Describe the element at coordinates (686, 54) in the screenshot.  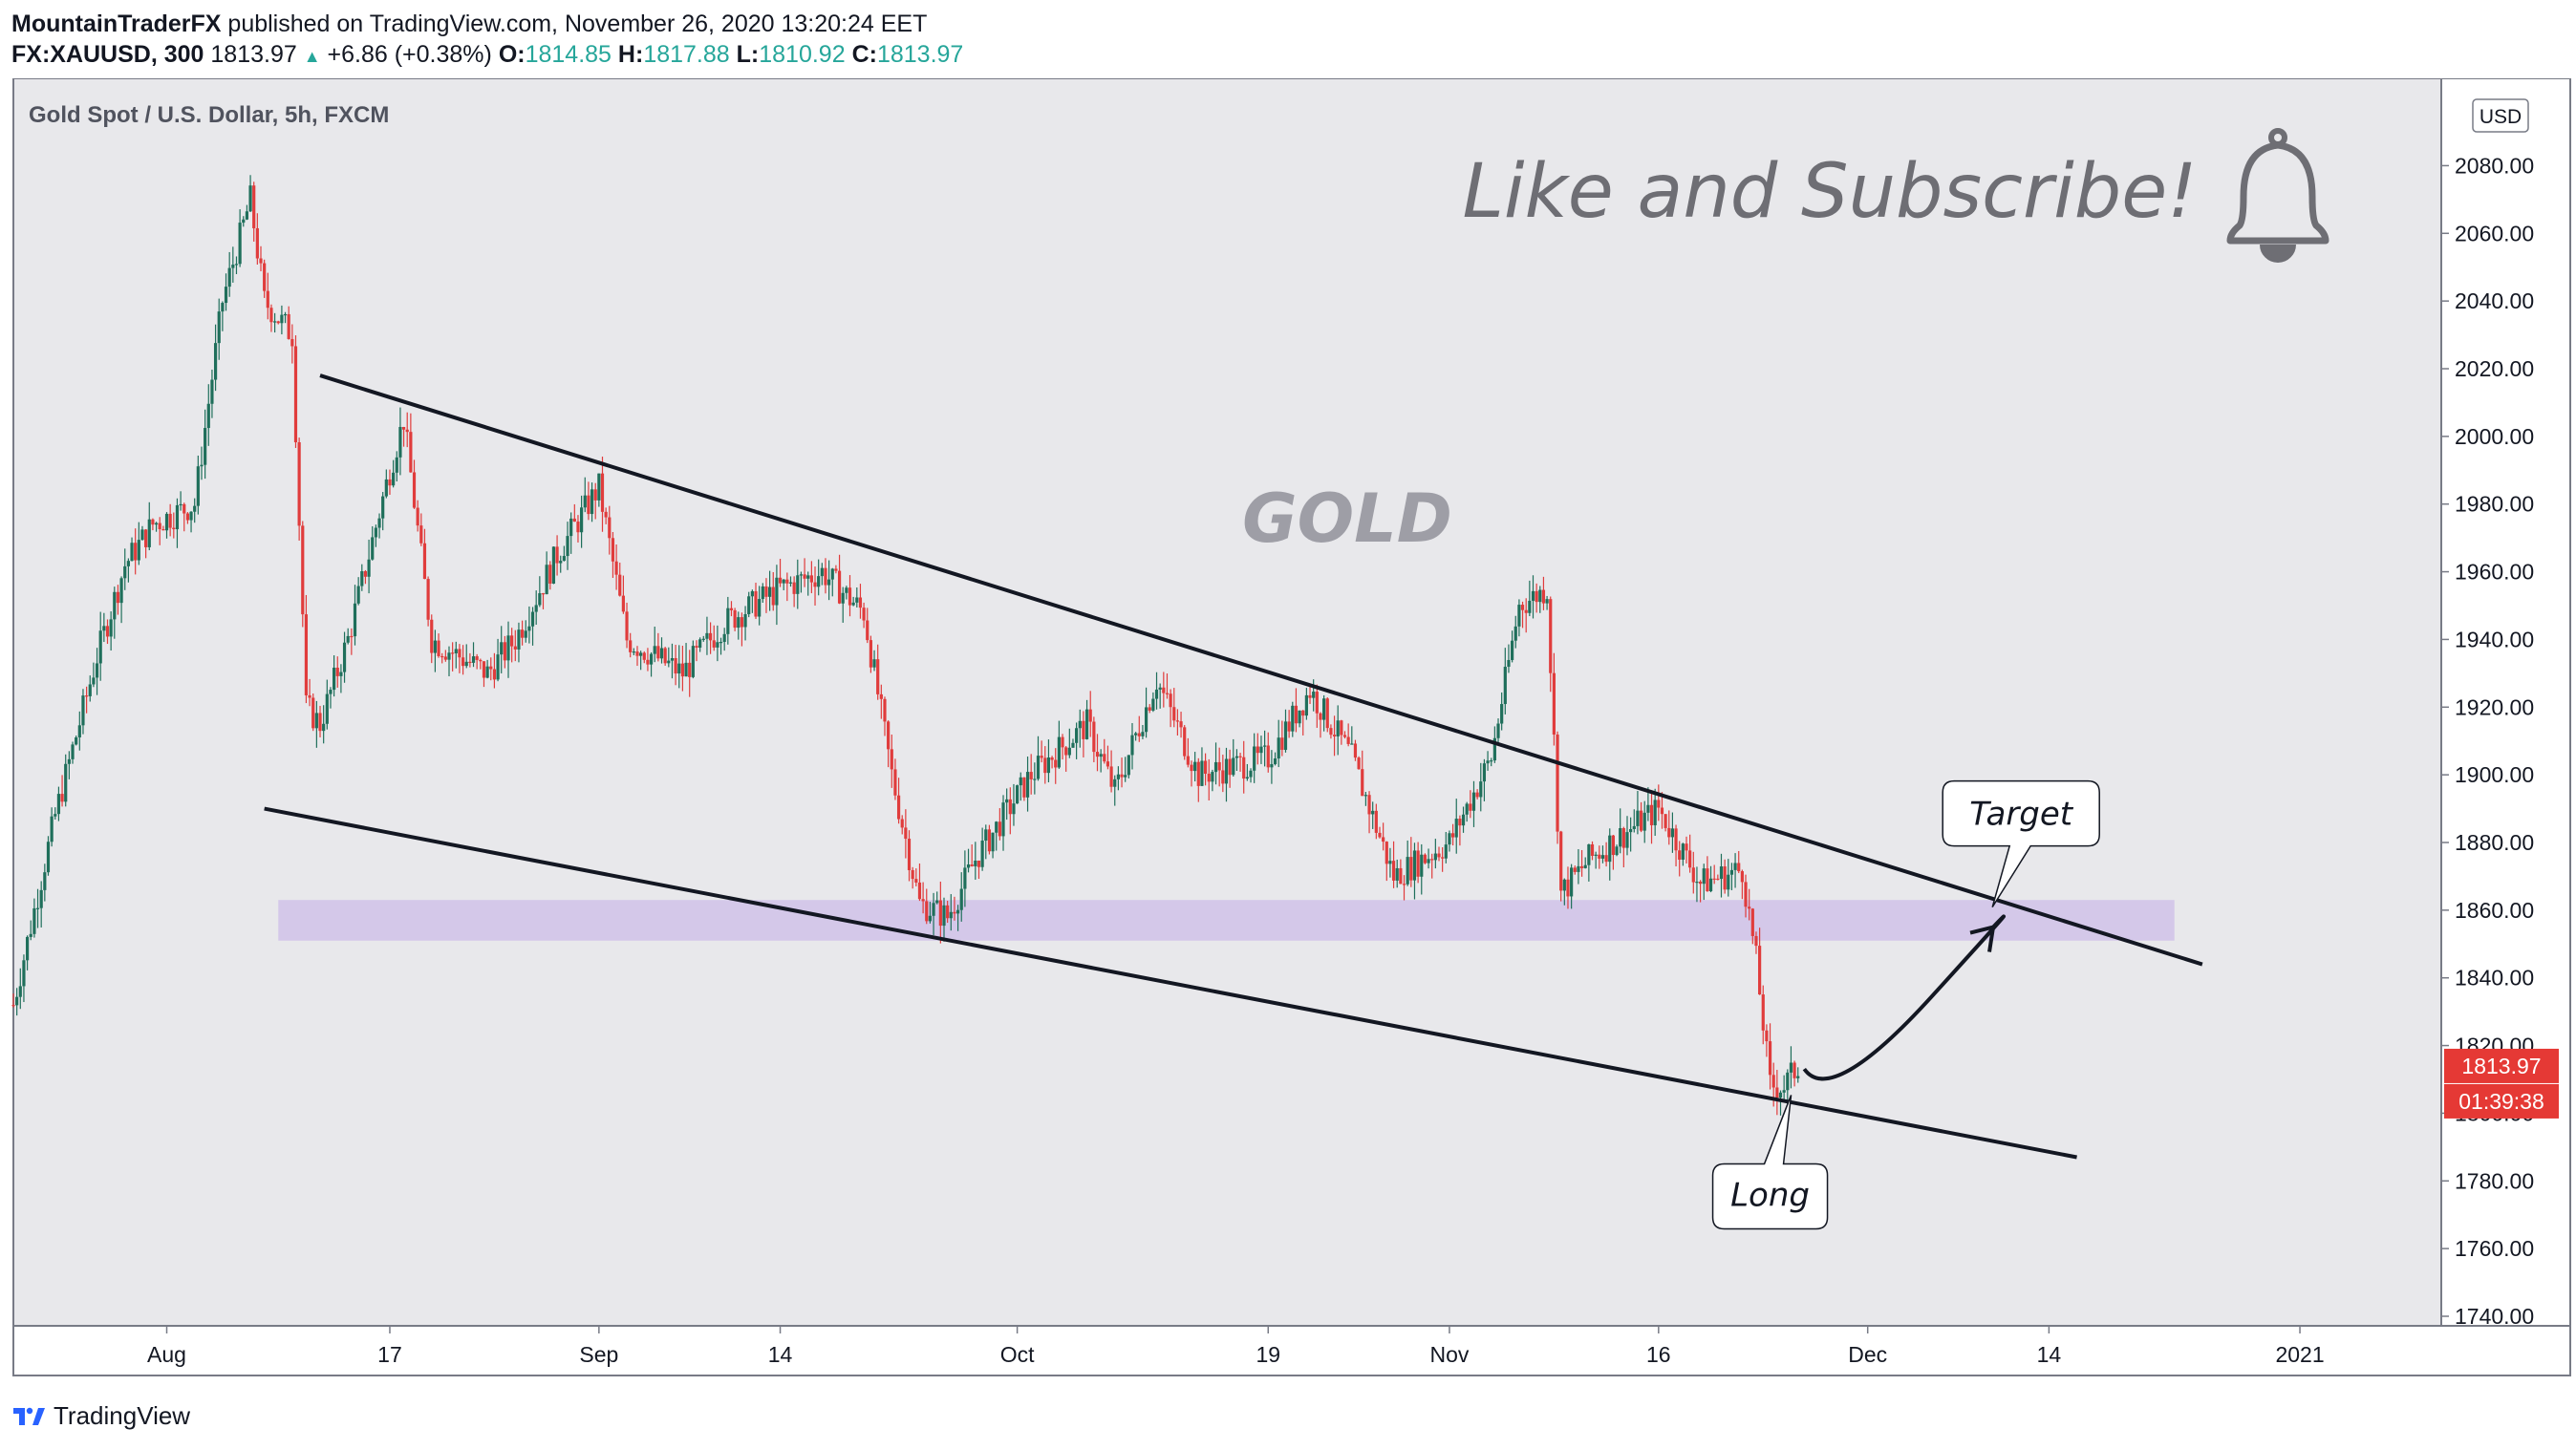
I see `high-value: 1817.88` at that location.